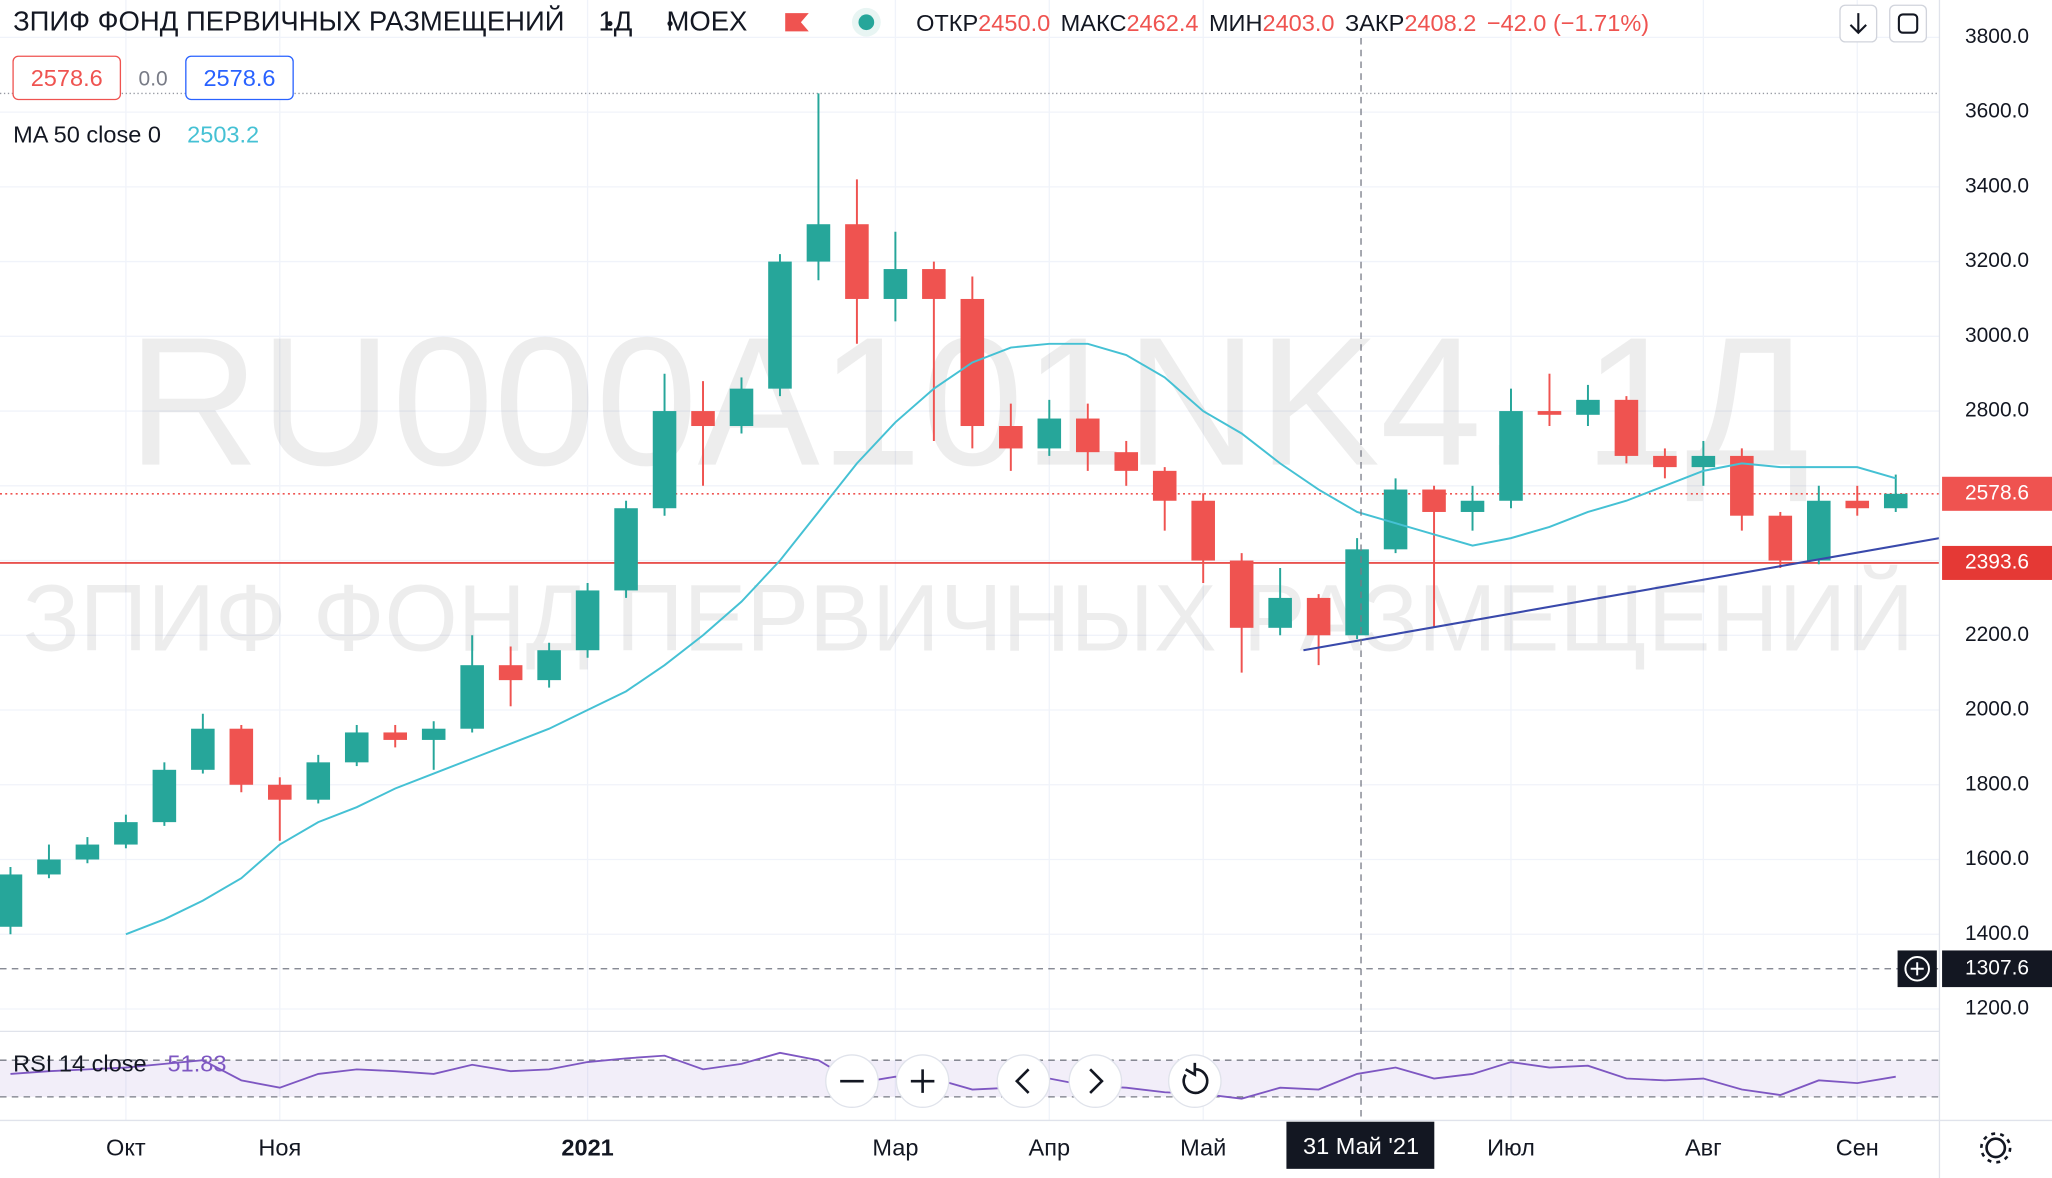 This screenshot has width=2052, height=1178. Describe the element at coordinates (1997, 783) in the screenshot. I see `y-tick-label: 1800.0` at that location.